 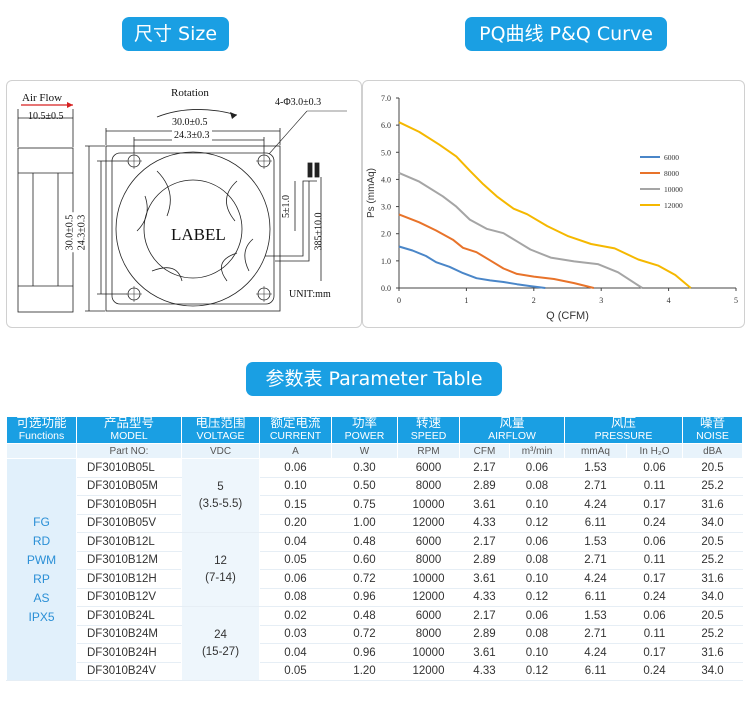 I want to click on y-tick-label: 1.0, so click(x=386, y=261).